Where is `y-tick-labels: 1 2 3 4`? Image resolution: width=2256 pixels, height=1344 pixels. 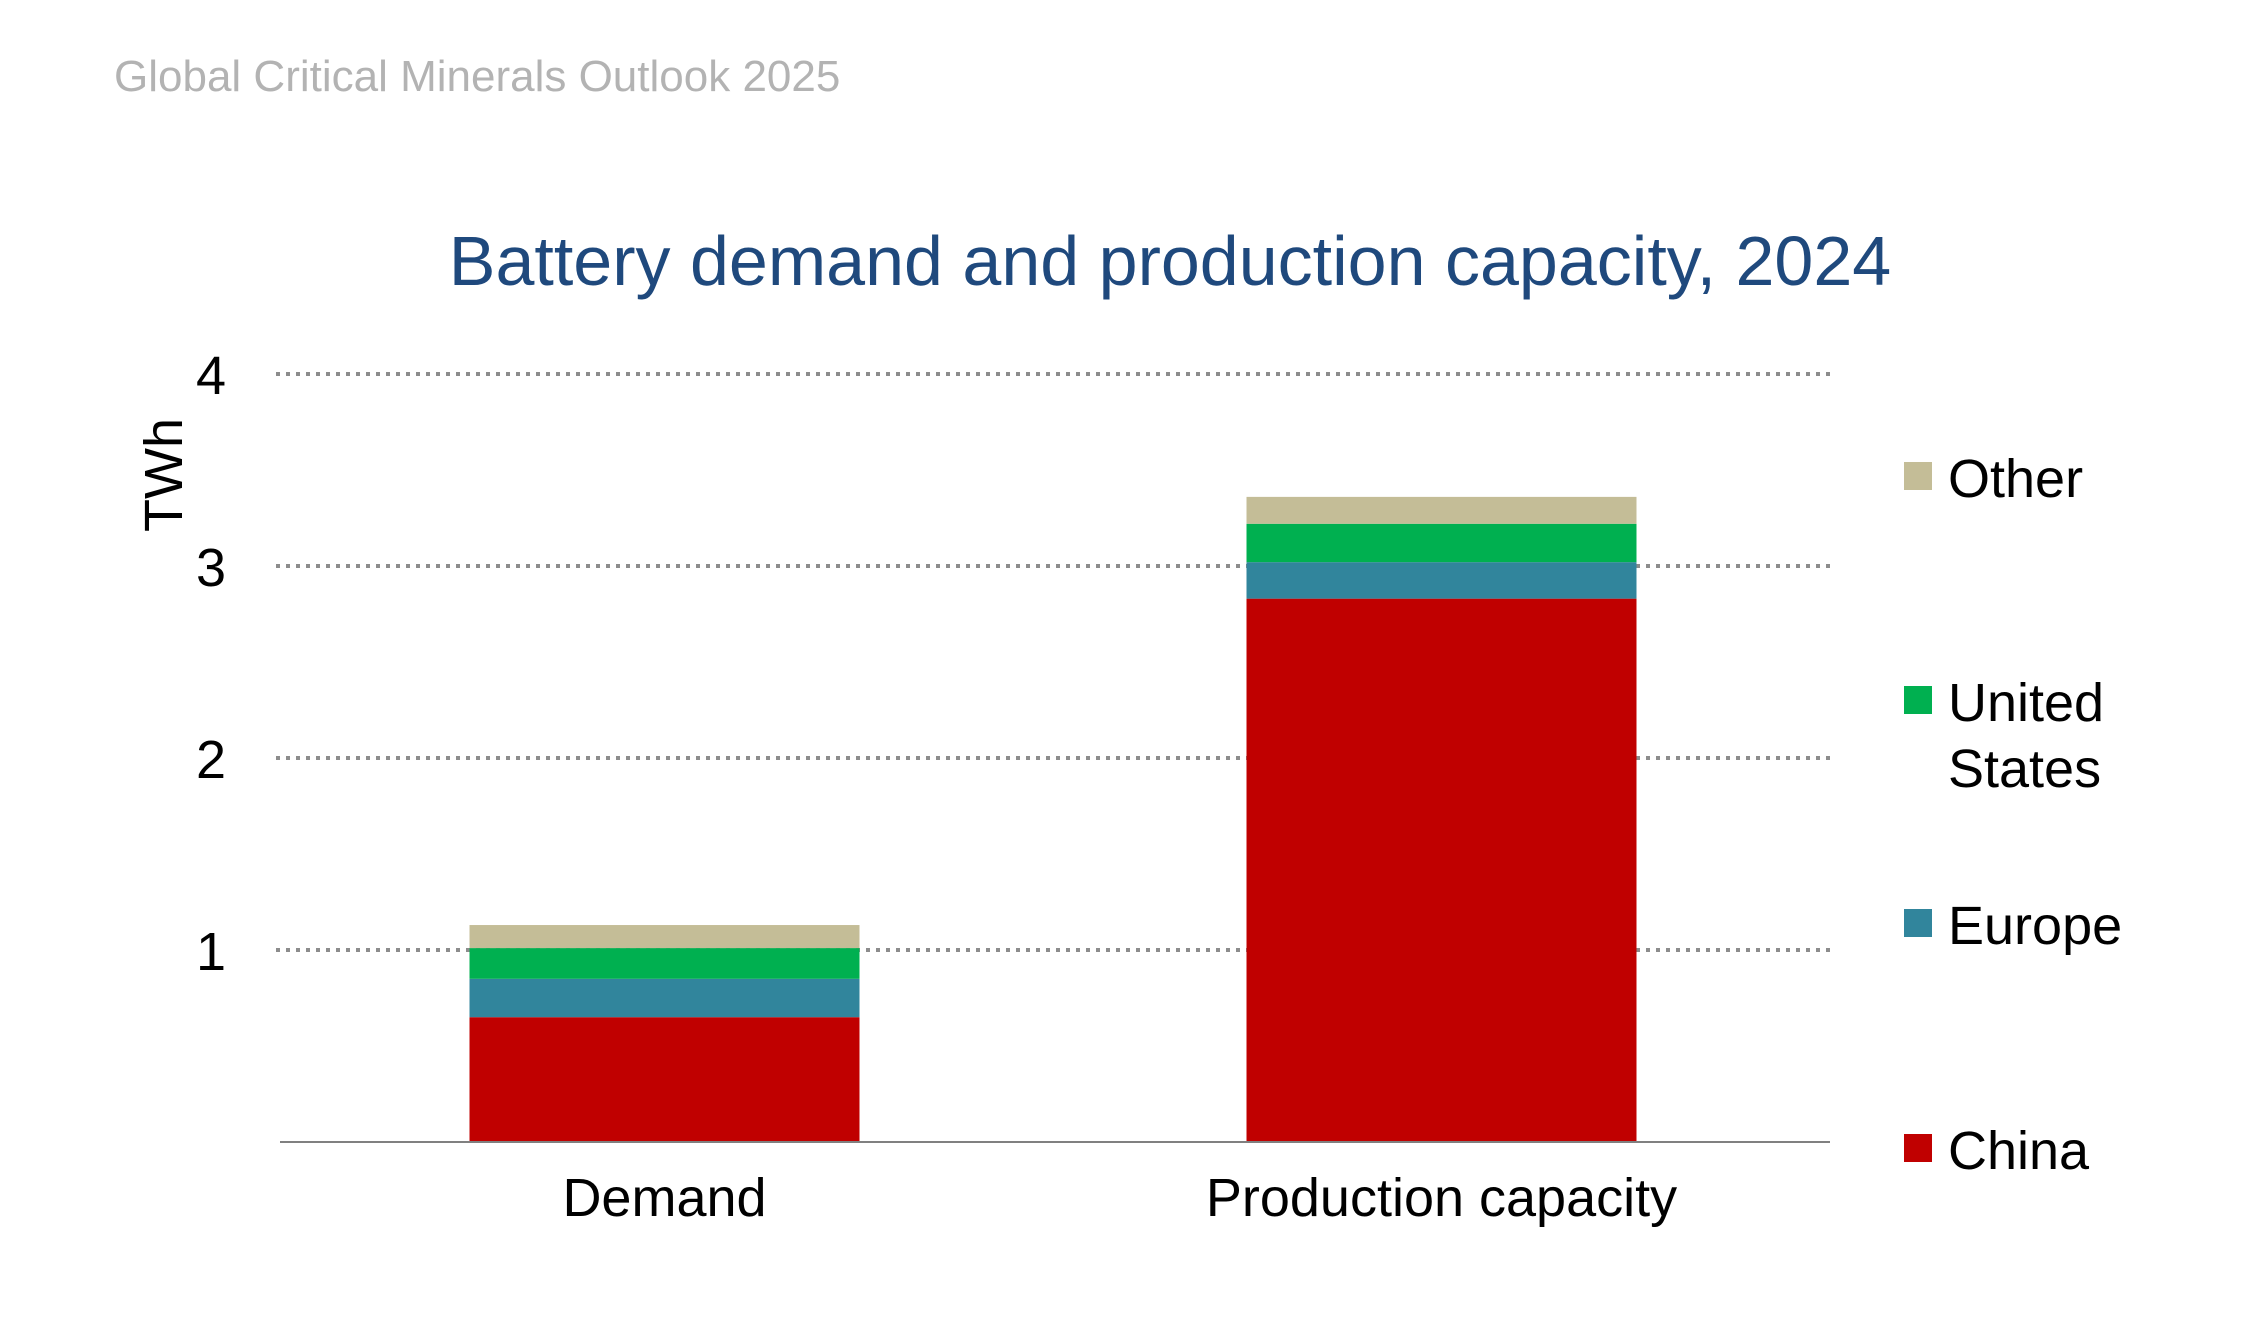
y-tick-labels: 1 2 3 4 is located at coordinates (211, 664).